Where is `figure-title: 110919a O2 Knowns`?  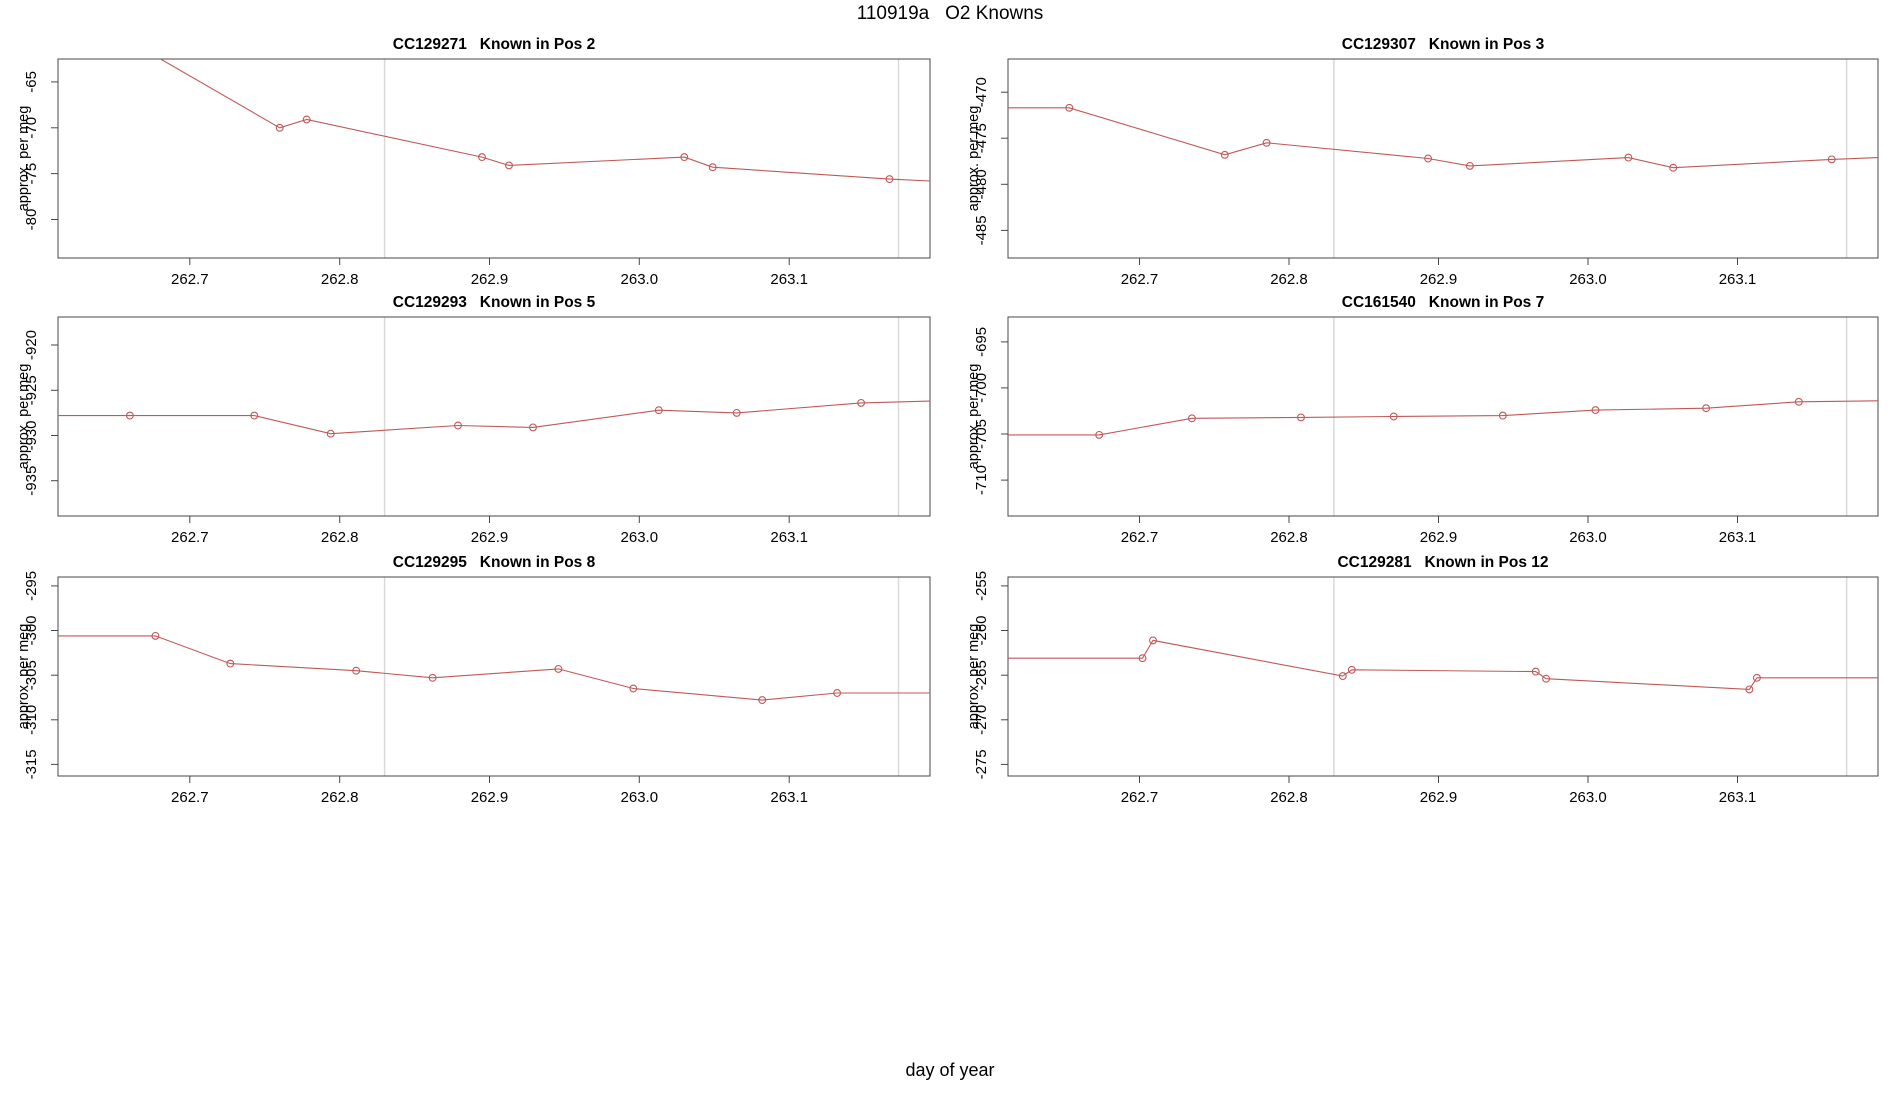
figure-title: 110919a O2 Knowns is located at coordinates (950, 13).